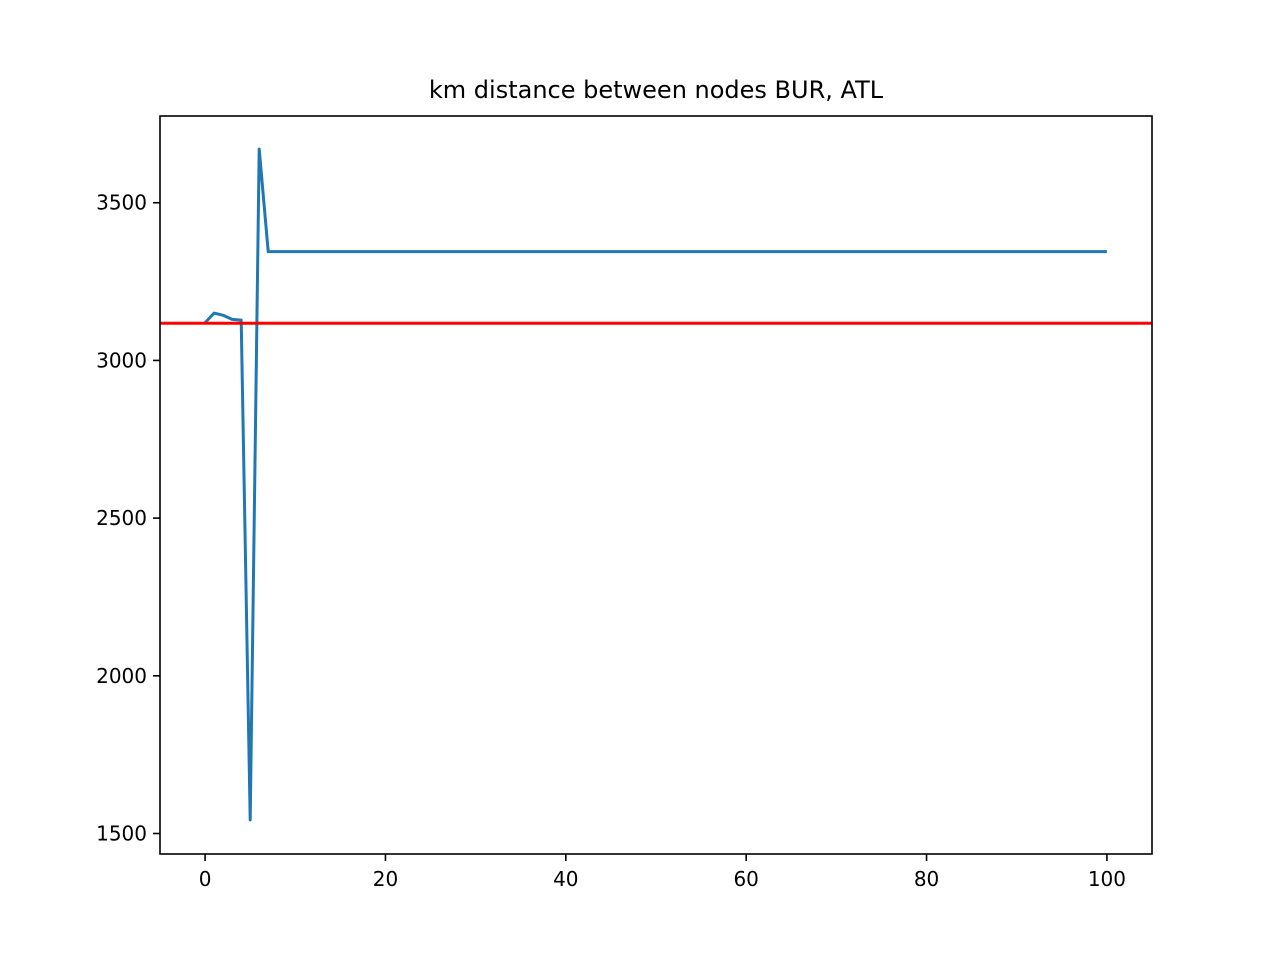  I want to click on chart-title: km distance between nodes BUR, ATL, so click(656, 90).